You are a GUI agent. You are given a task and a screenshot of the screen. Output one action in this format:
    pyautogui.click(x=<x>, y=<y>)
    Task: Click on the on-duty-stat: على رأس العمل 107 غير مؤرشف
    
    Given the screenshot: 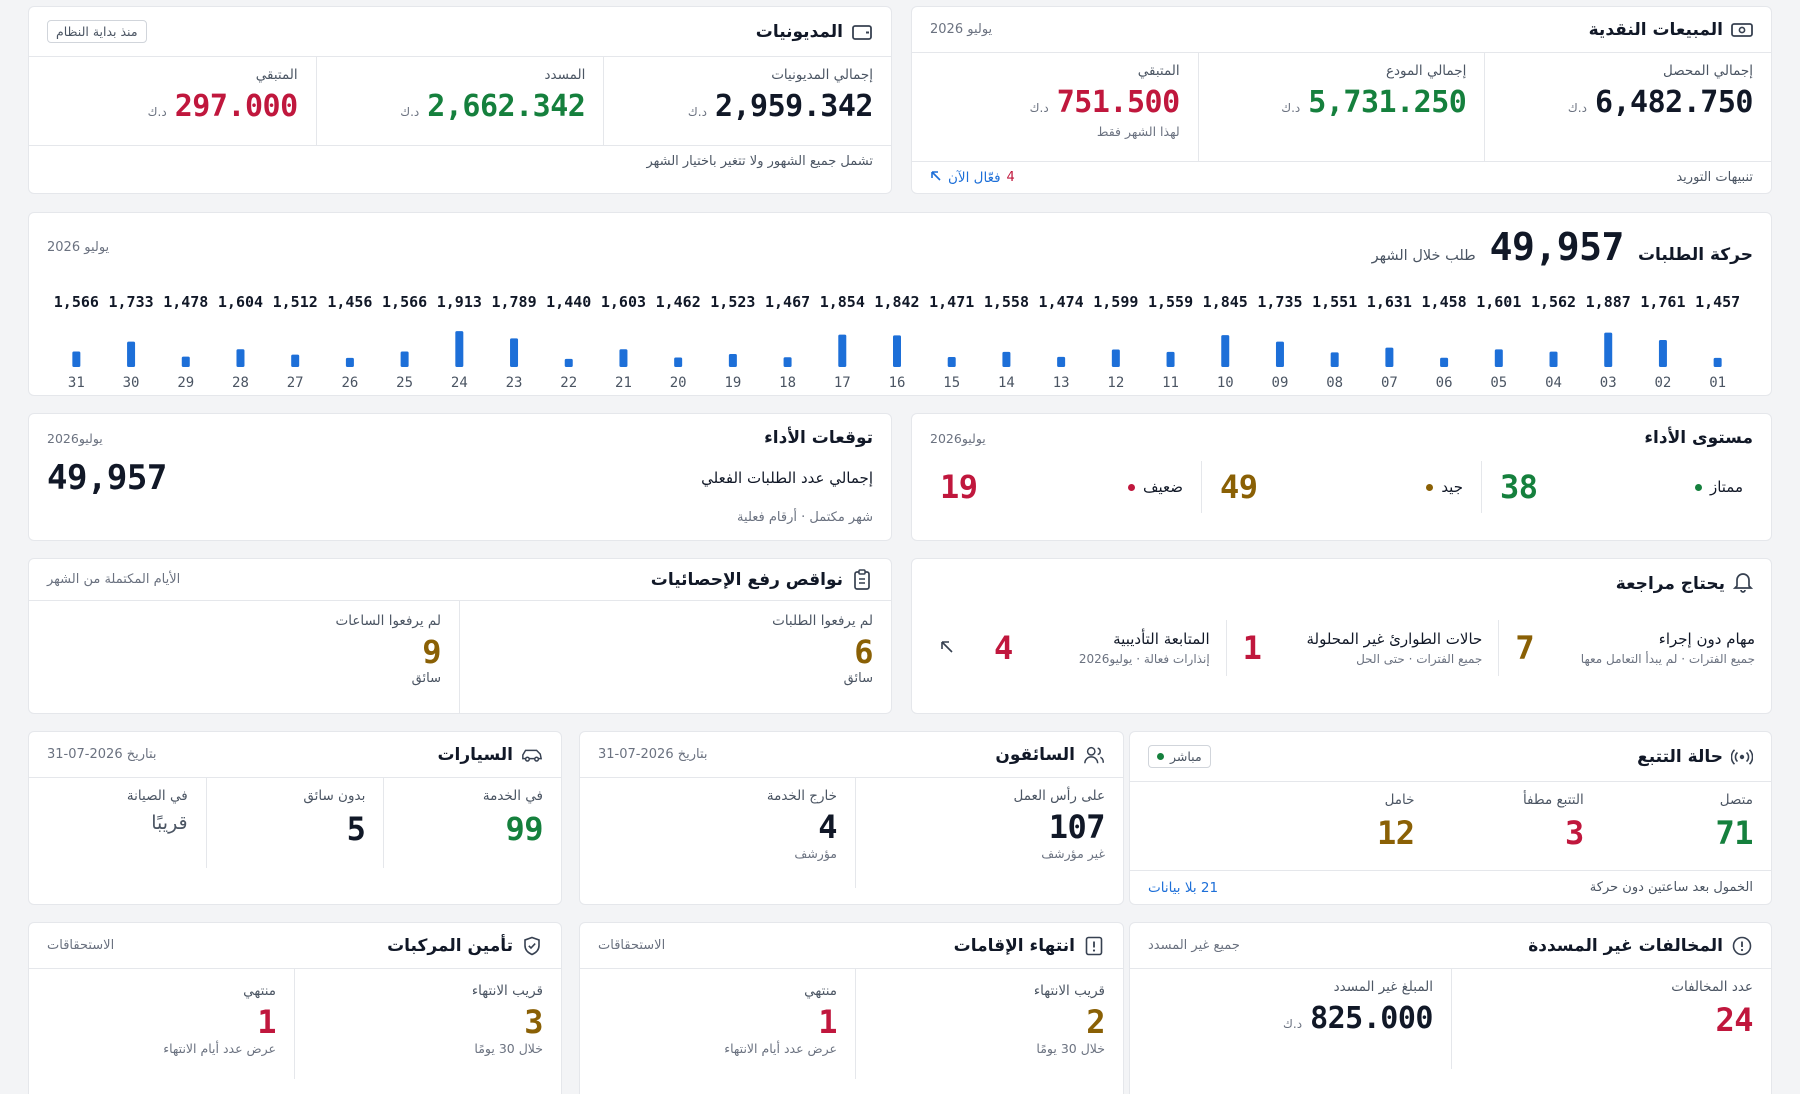 What is the action you would take?
    pyautogui.click(x=989, y=833)
    